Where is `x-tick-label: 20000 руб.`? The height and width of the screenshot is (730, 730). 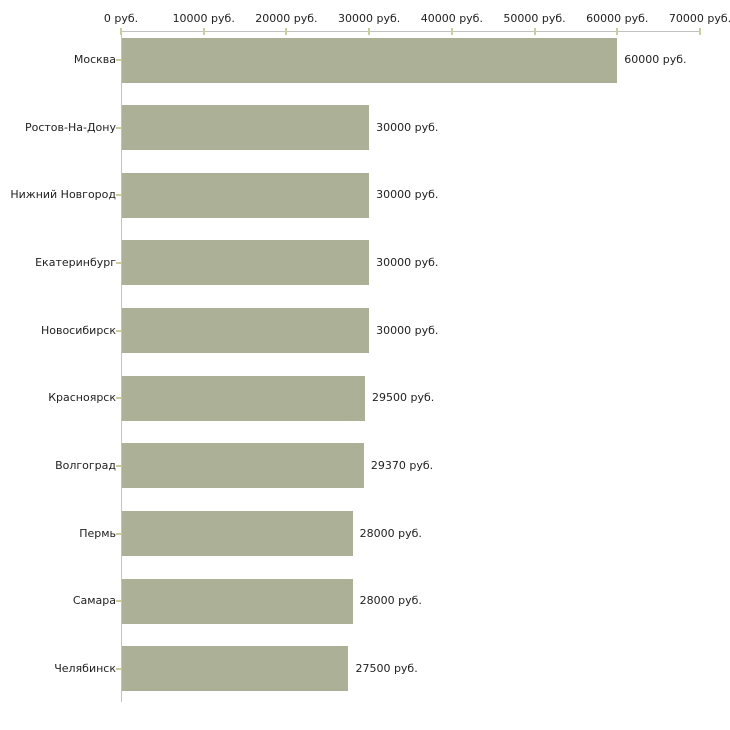 x-tick-label: 20000 руб. is located at coordinates (286, 18).